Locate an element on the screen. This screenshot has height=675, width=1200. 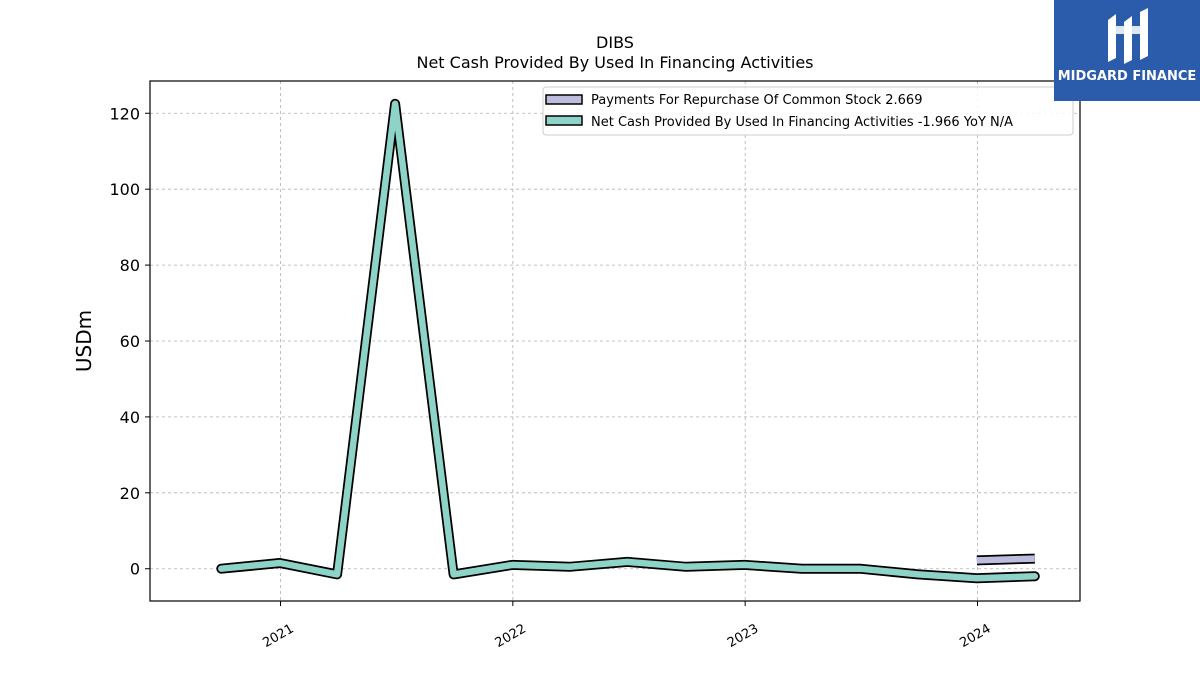
y-tick-label: 0 is located at coordinates (135, 569).